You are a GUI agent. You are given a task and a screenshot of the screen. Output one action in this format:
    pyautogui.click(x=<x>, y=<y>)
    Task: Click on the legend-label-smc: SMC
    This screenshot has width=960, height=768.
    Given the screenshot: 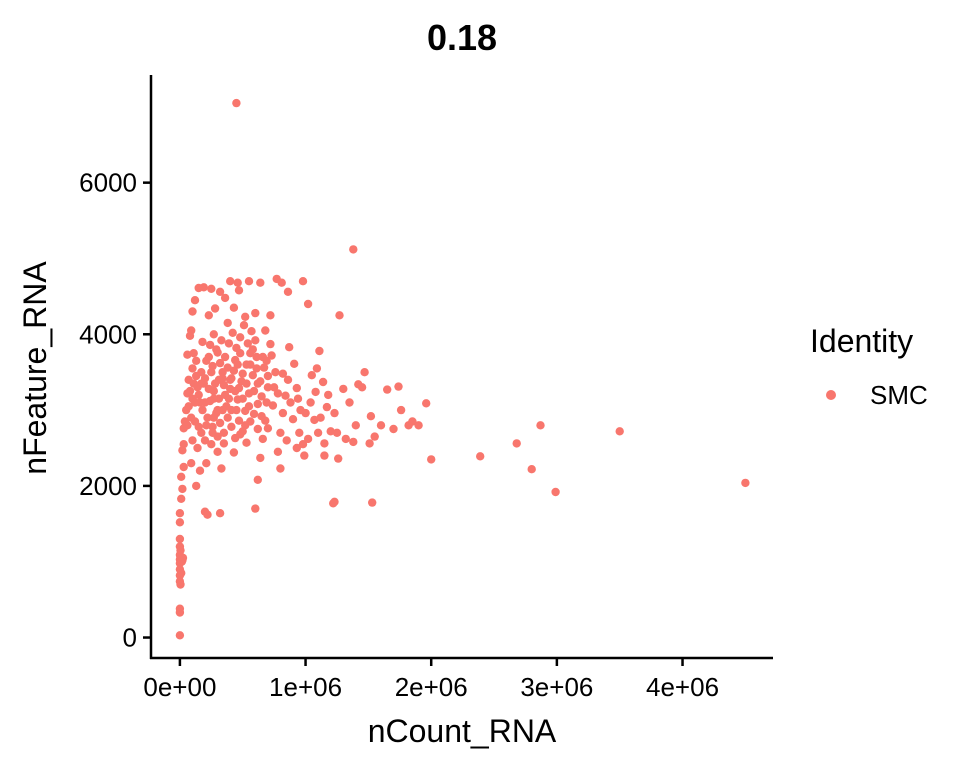 What is the action you would take?
    pyautogui.click(x=899, y=395)
    